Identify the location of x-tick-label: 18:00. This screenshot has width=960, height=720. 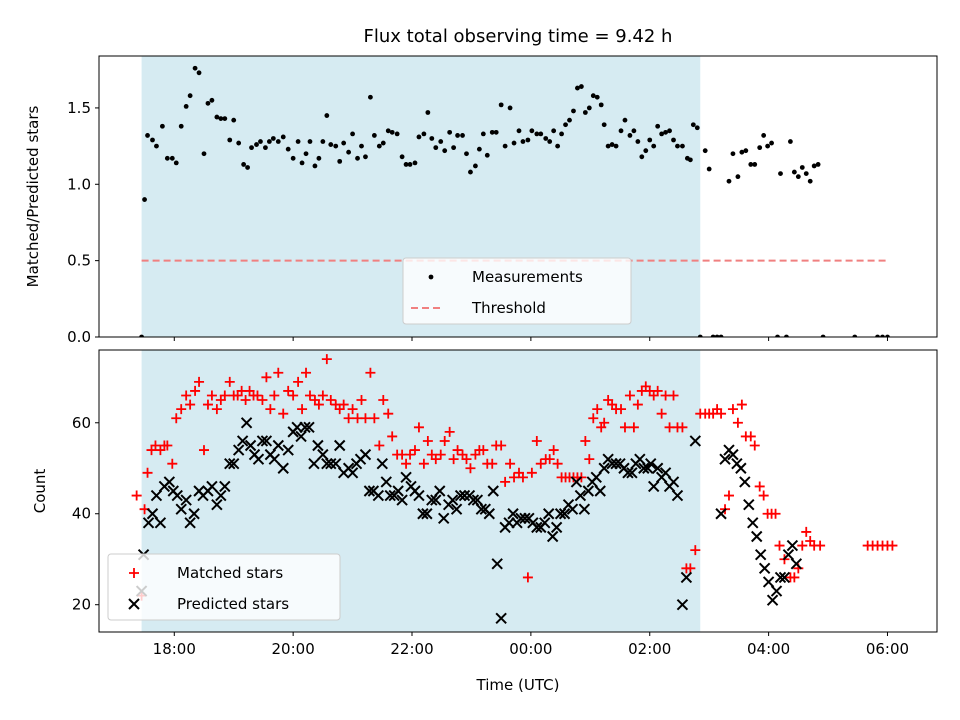
(174, 649).